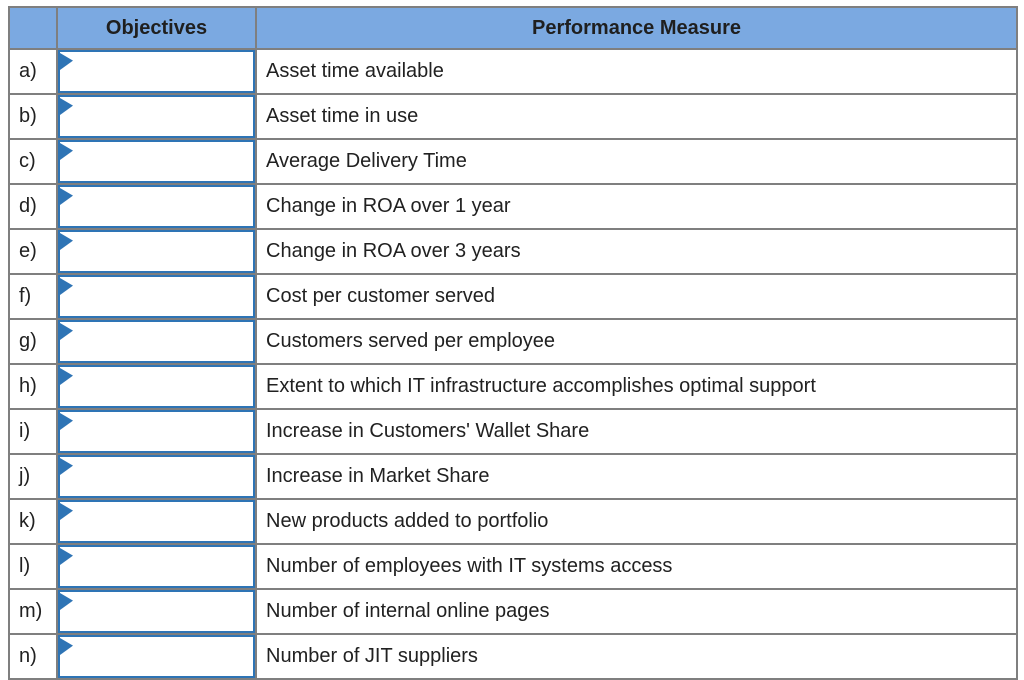 The width and height of the screenshot is (1024, 680). What do you see at coordinates (636, 116) in the screenshot?
I see `performance-measure-text: Asset time in use` at bounding box center [636, 116].